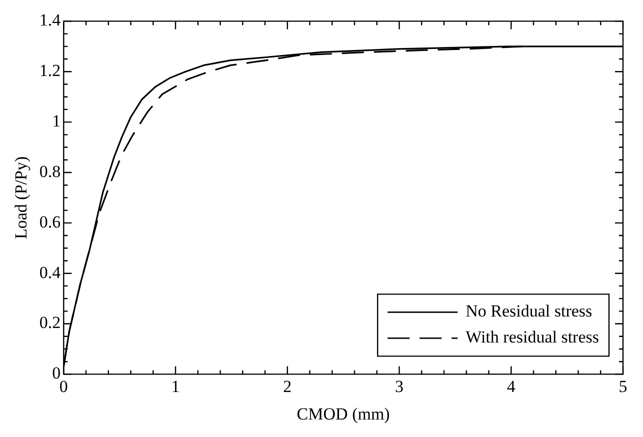 The width and height of the screenshot is (643, 437). What do you see at coordinates (399, 386) in the screenshot?
I see `x-tick-label: 3` at bounding box center [399, 386].